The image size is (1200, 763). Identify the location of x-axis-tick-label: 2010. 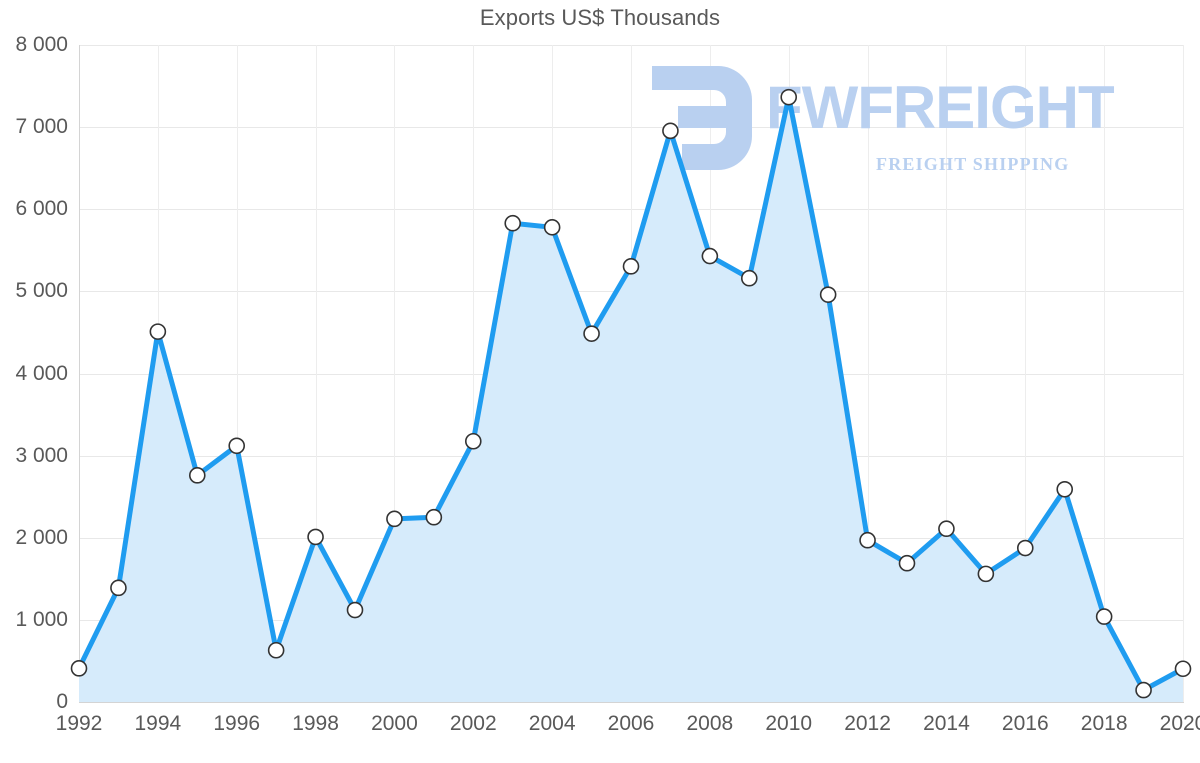
(789, 723).